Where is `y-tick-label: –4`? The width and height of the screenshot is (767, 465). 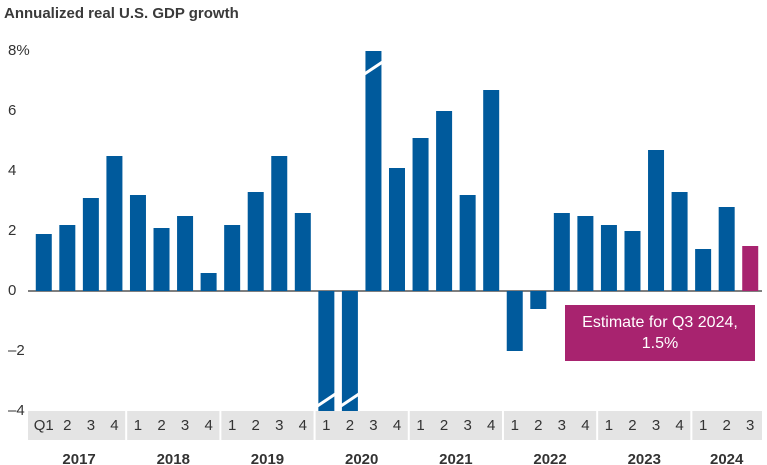
y-tick-label: –4 is located at coordinates (16, 410).